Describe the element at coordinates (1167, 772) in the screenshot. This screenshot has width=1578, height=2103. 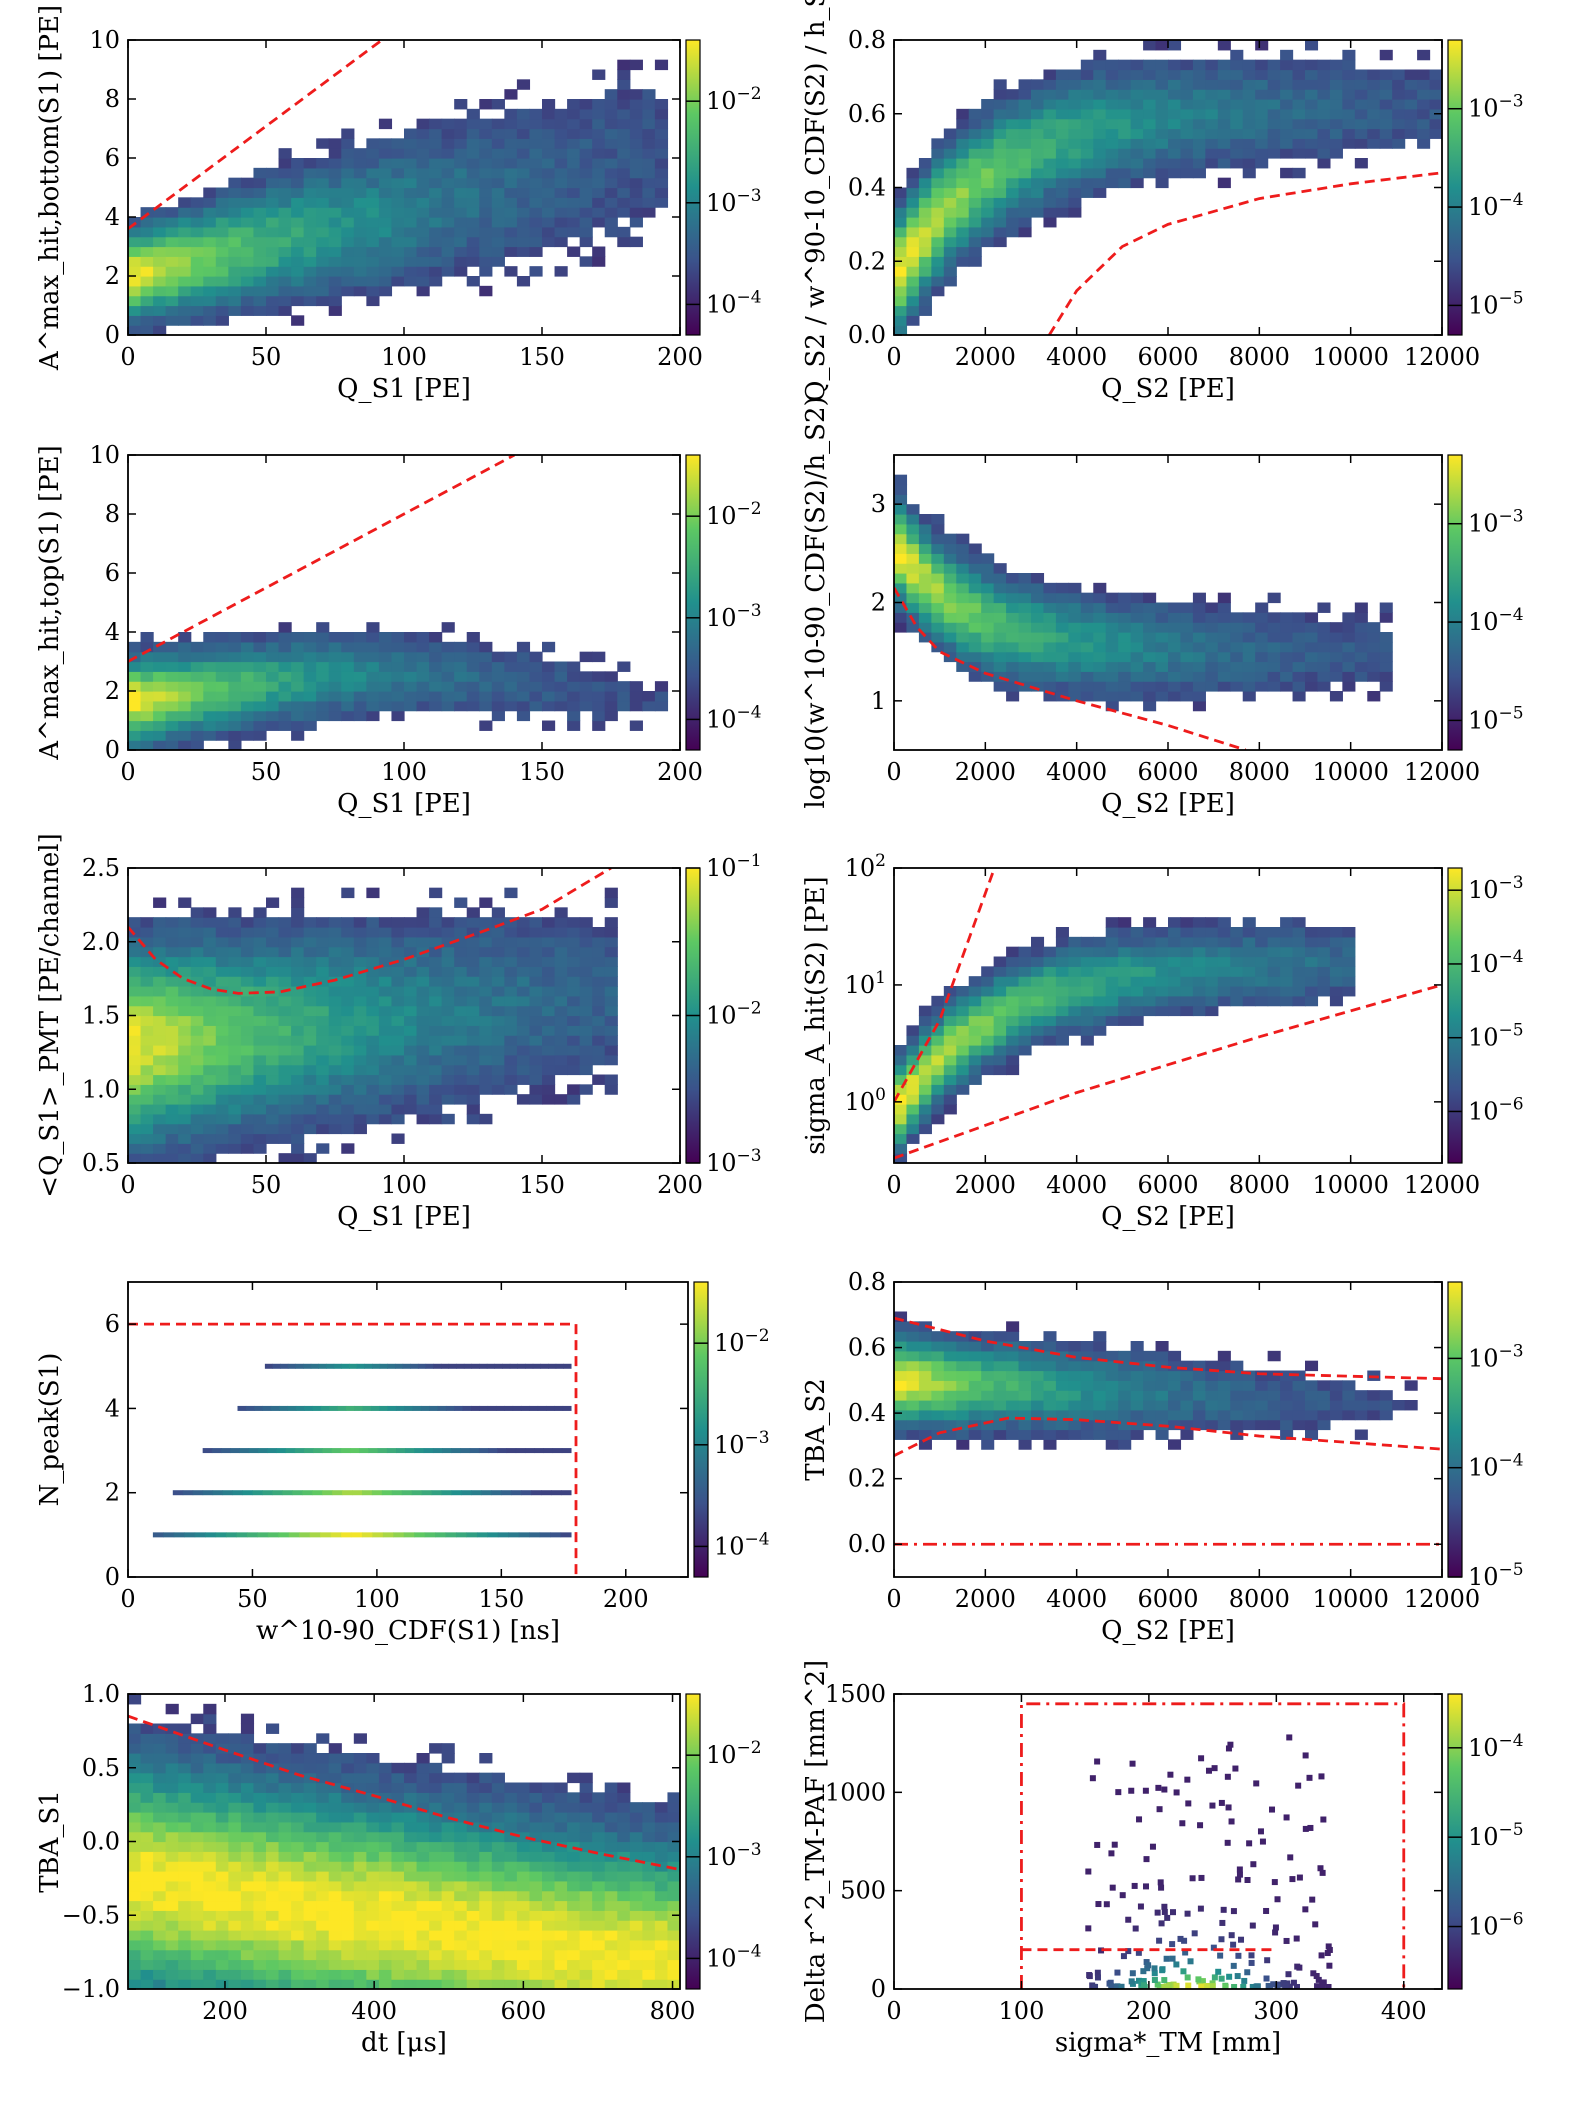
I see `x-tick-label: 6000` at that location.